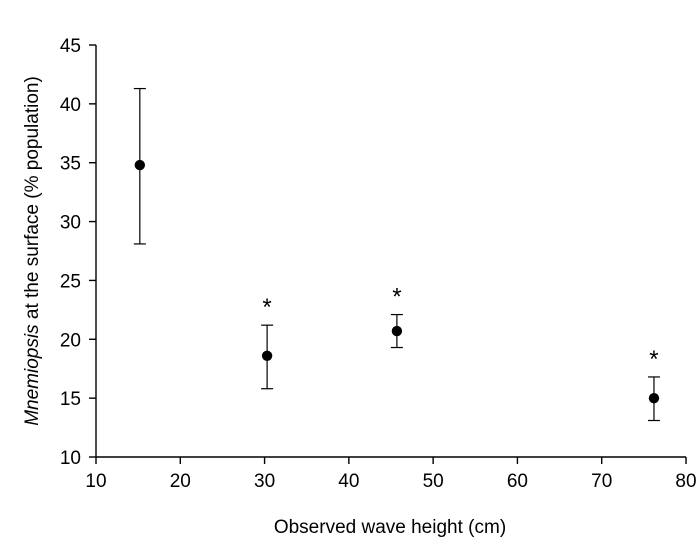  I want to click on x-axis-title: Observed wave height (cm), so click(390, 527).